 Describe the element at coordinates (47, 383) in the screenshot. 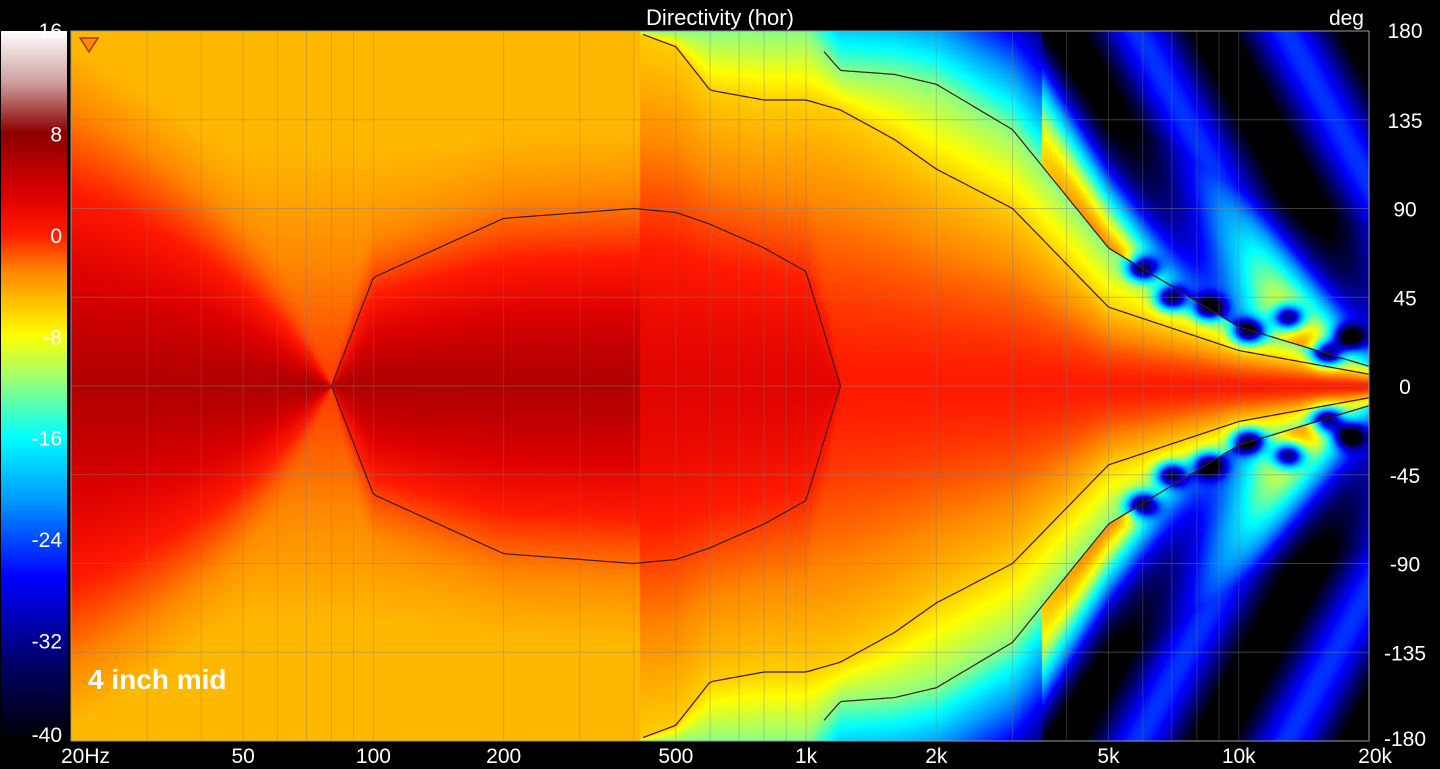

I see `color-scale-ticks: 16 8 0 -8 -16 -24 -32 -40` at that location.